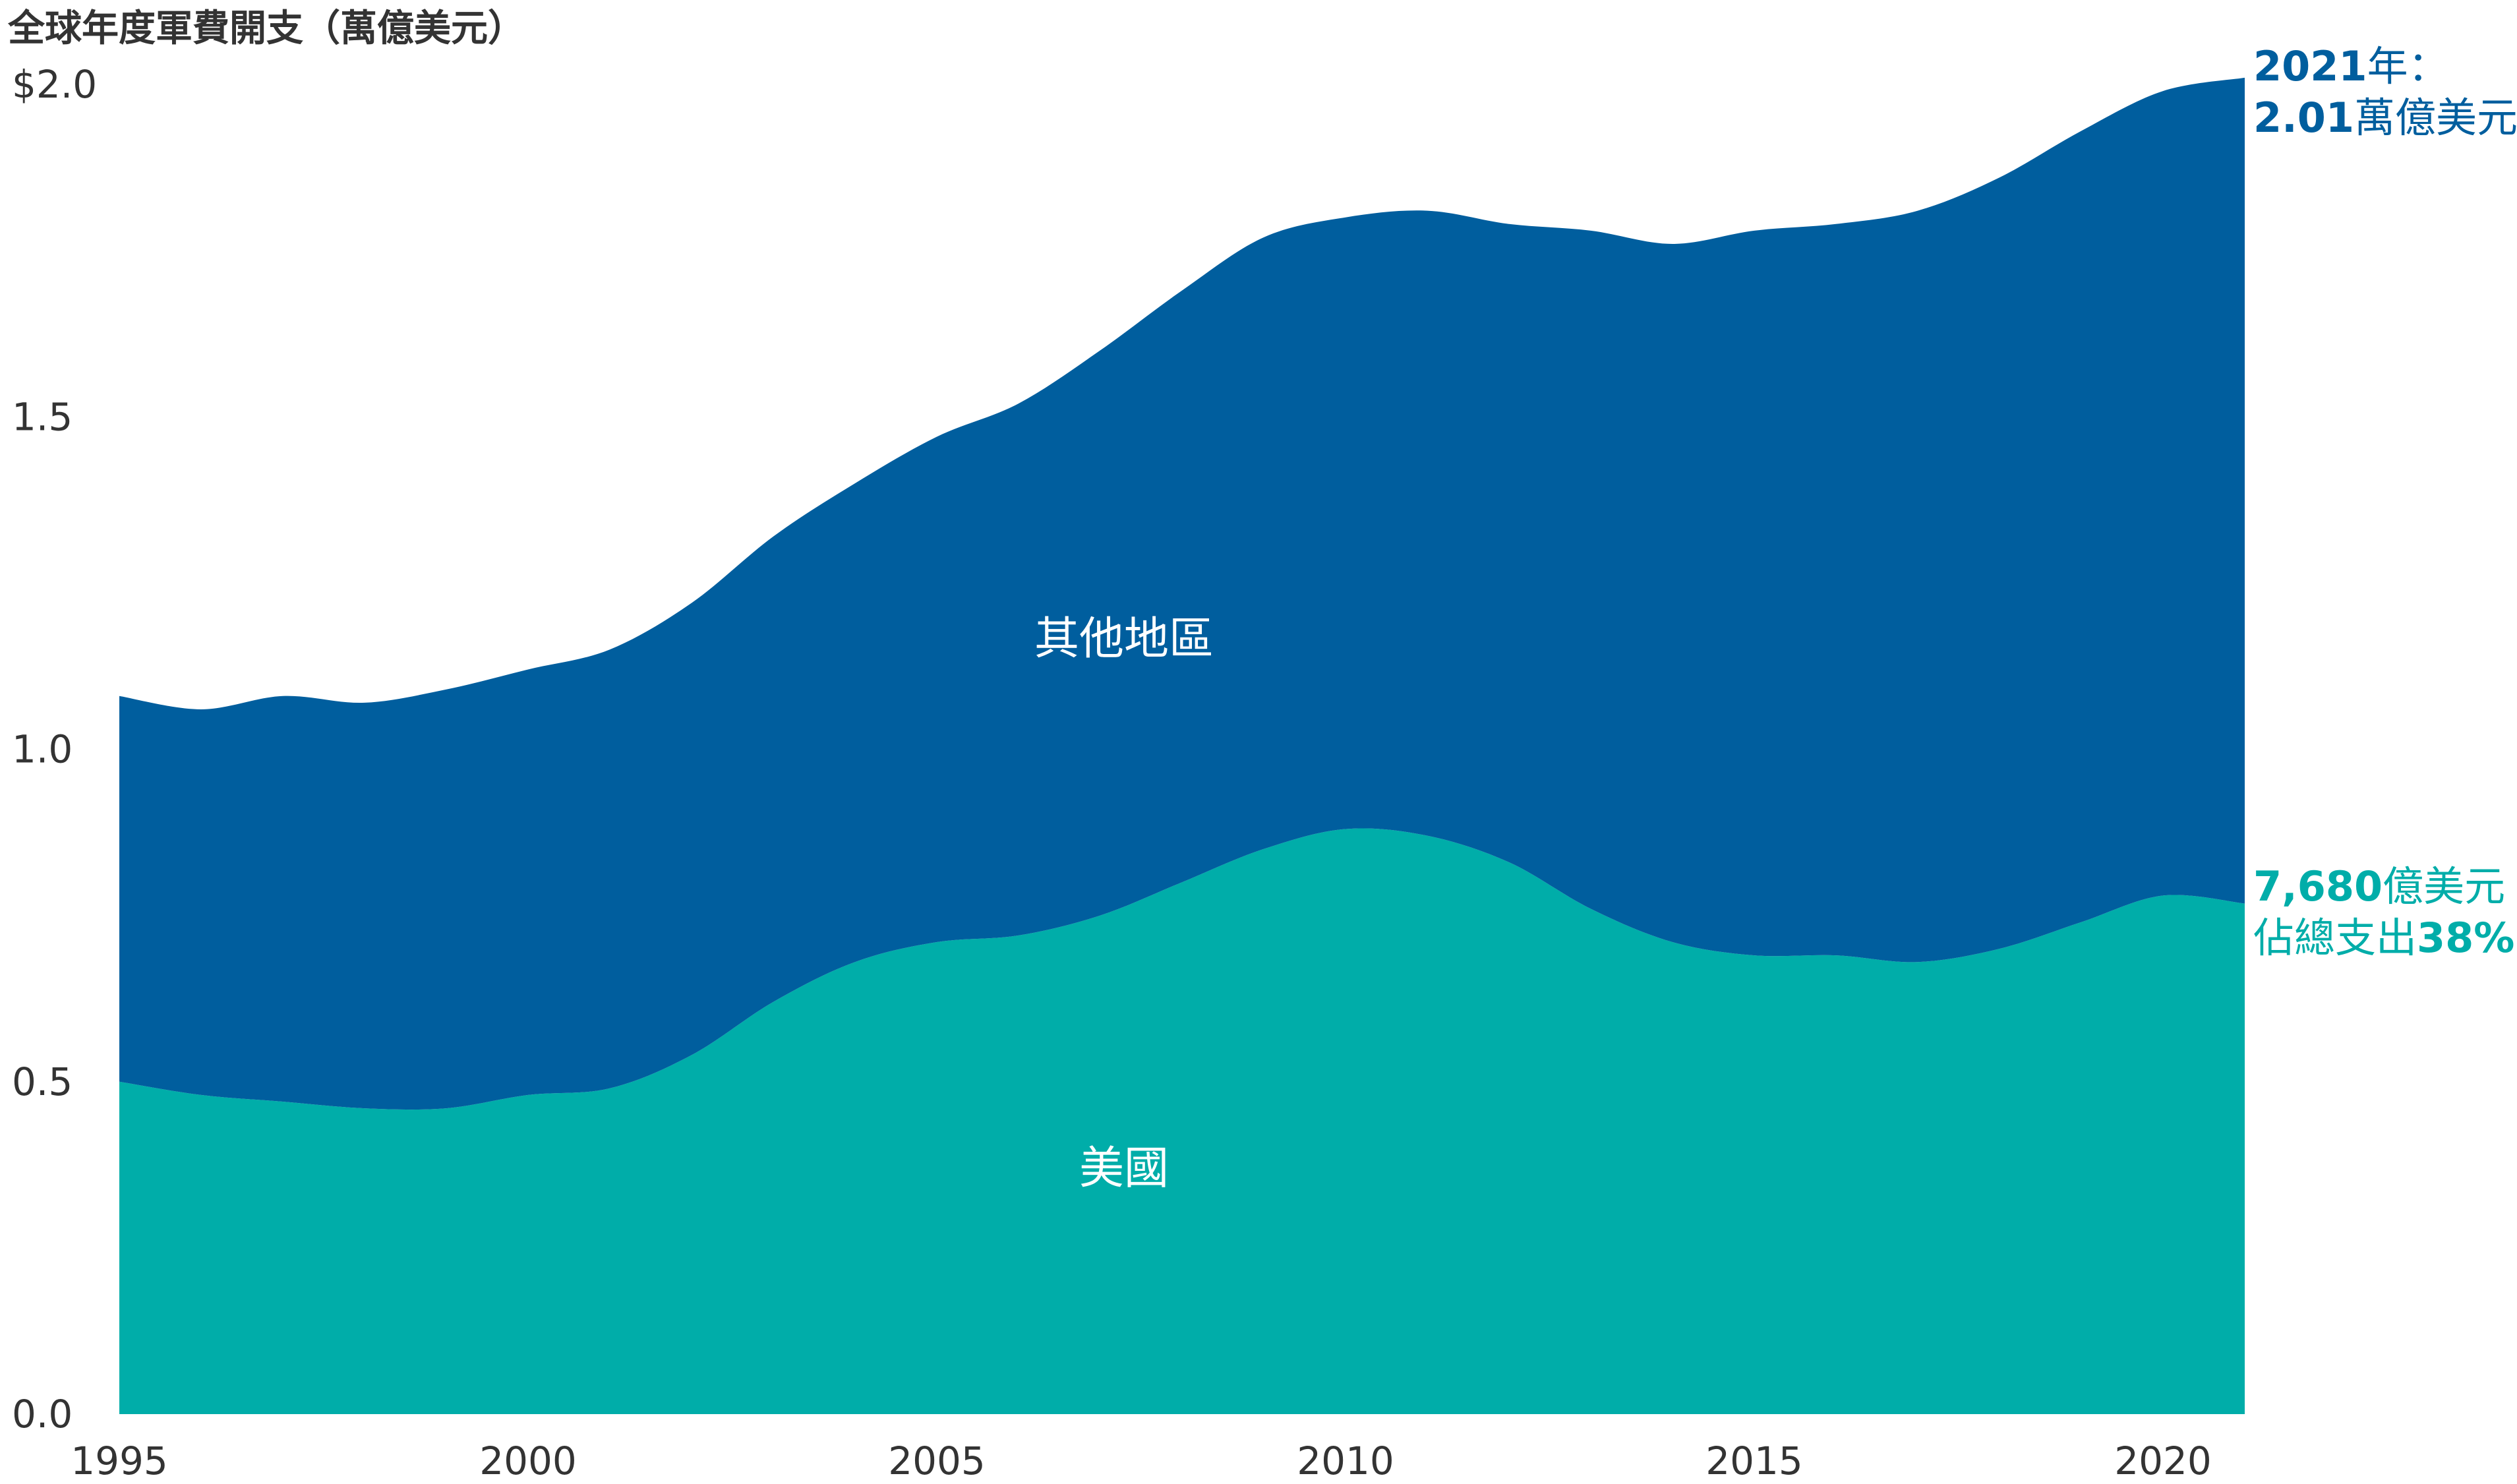 This screenshot has width=2517, height=1484. I want to click on annotation-total-line2: 2.01萬億美元, so click(2385, 118).